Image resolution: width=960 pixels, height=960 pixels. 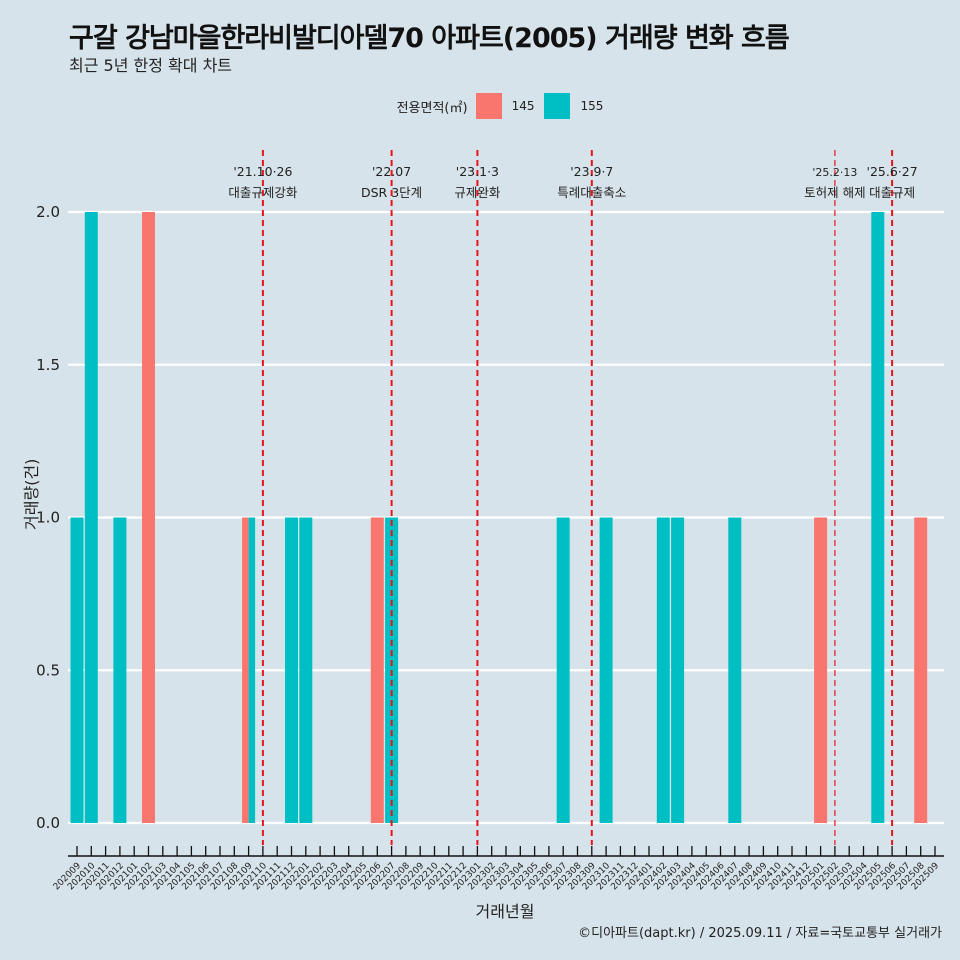 I want to click on chart-title: 구갈 강남마을한라비발디아델70 아파트(2005) 거래량 변화 흐름, so click(x=429, y=38).